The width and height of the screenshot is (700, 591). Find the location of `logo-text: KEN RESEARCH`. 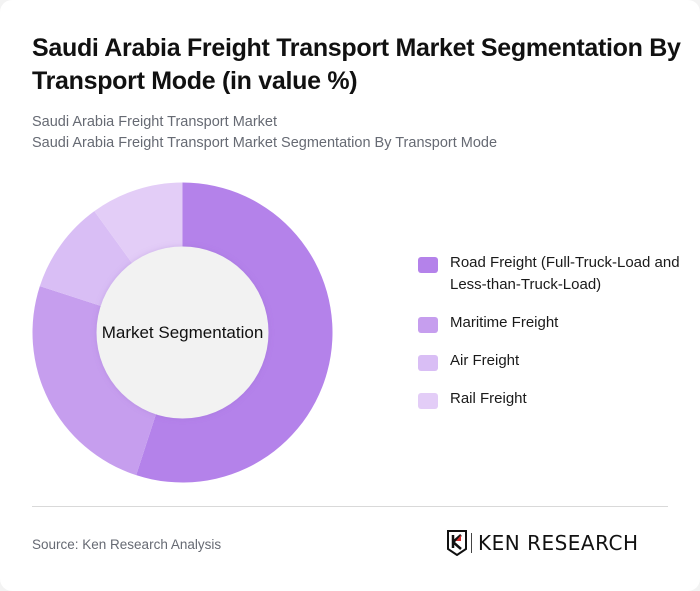

logo-text: KEN RESEARCH is located at coordinates (558, 543).